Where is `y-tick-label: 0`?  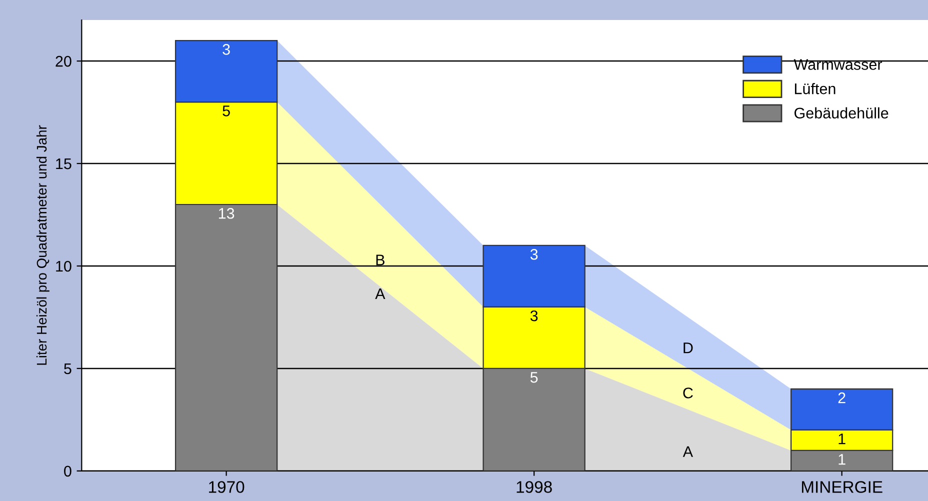 y-tick-label: 0 is located at coordinates (68, 471).